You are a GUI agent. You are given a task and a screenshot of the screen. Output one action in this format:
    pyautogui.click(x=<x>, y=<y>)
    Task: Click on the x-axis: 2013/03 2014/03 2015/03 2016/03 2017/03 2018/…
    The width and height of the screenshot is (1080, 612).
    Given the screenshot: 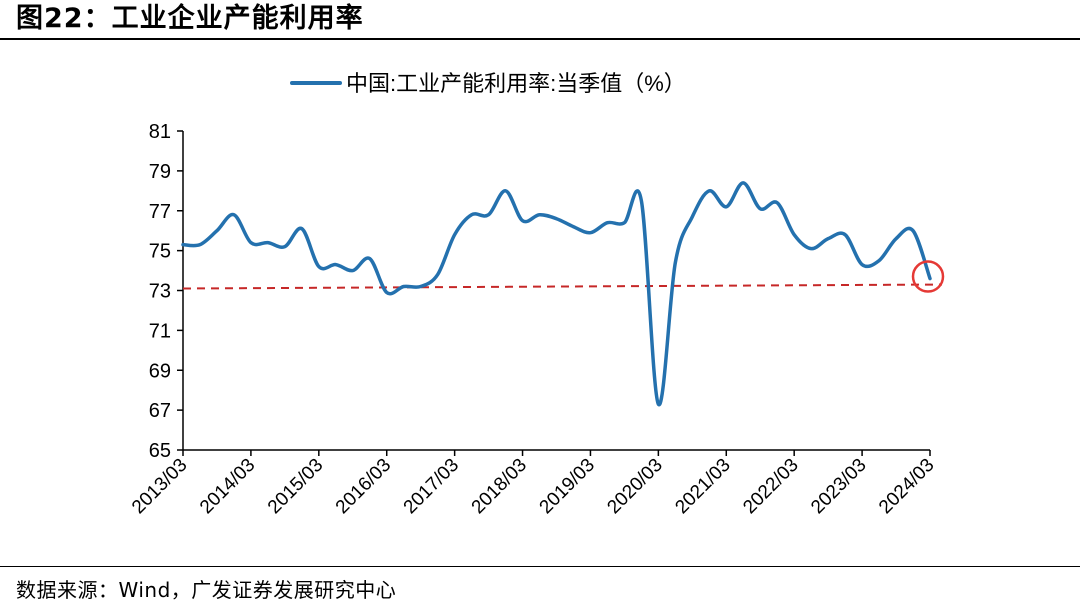 What is the action you would take?
    pyautogui.click(x=533, y=483)
    